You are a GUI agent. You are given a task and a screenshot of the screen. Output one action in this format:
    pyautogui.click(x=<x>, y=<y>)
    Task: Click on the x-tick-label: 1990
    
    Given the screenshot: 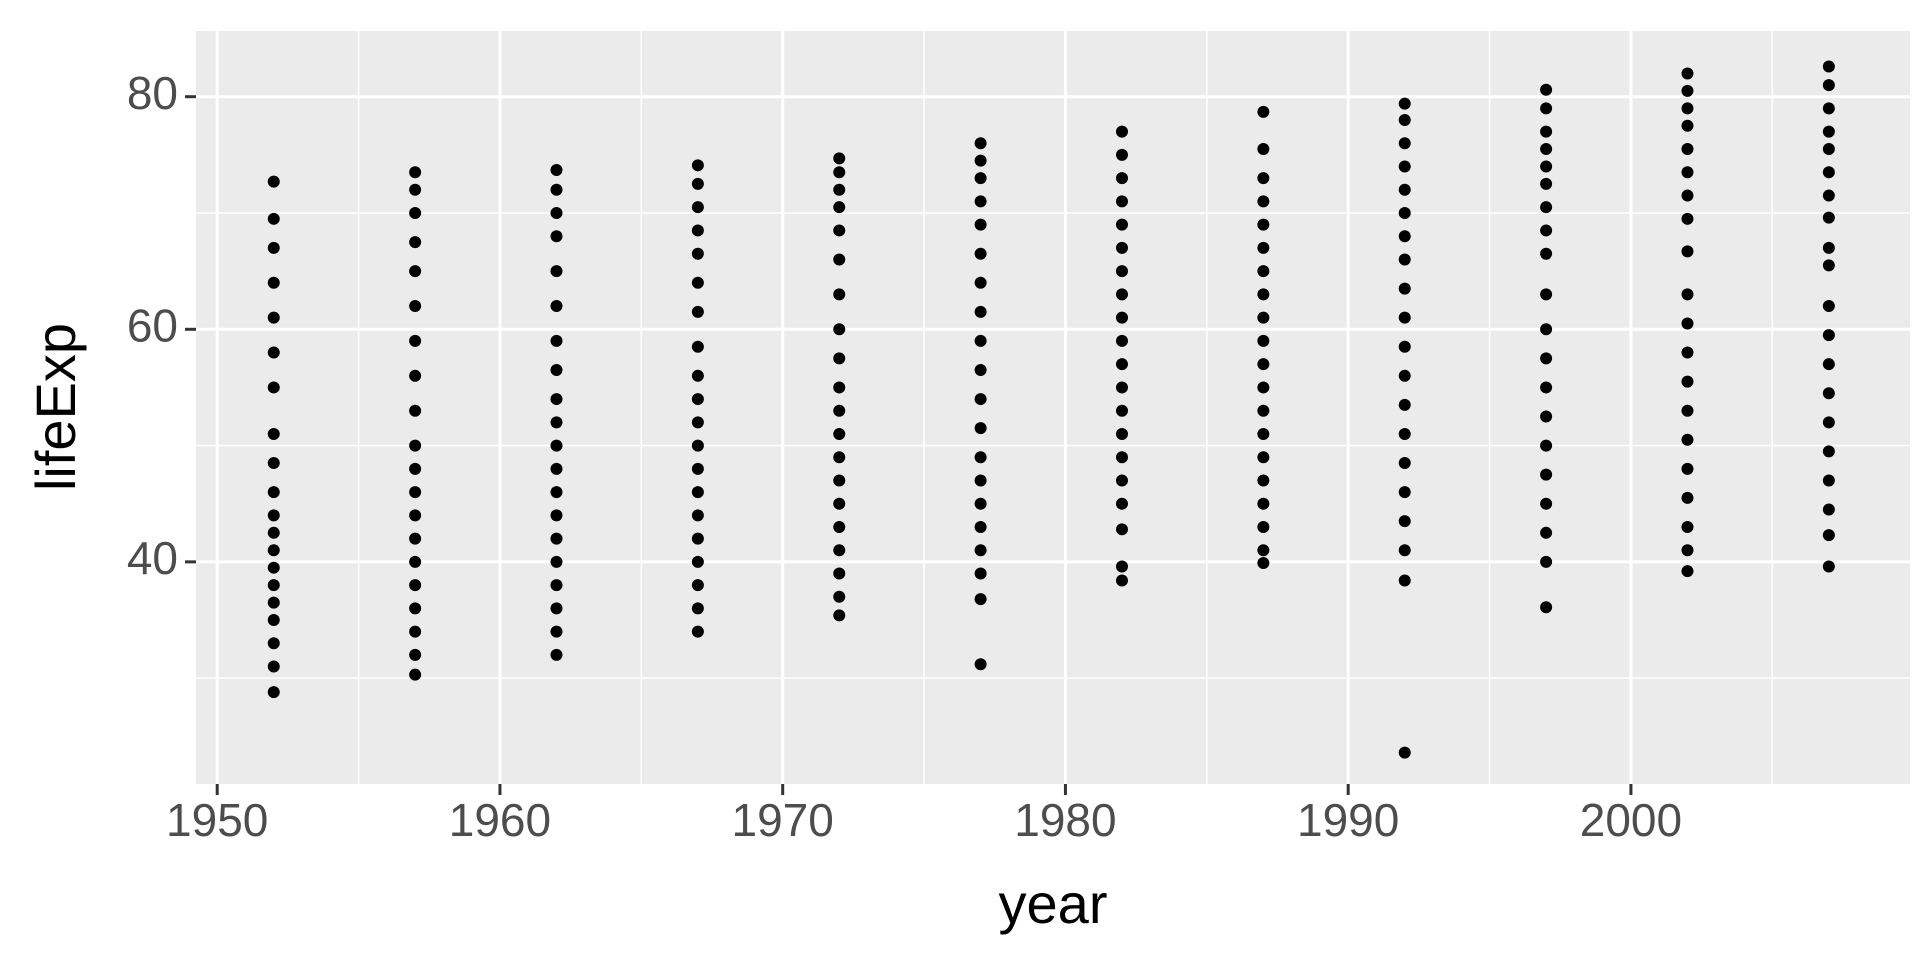 What is the action you would take?
    pyautogui.click(x=1348, y=820)
    